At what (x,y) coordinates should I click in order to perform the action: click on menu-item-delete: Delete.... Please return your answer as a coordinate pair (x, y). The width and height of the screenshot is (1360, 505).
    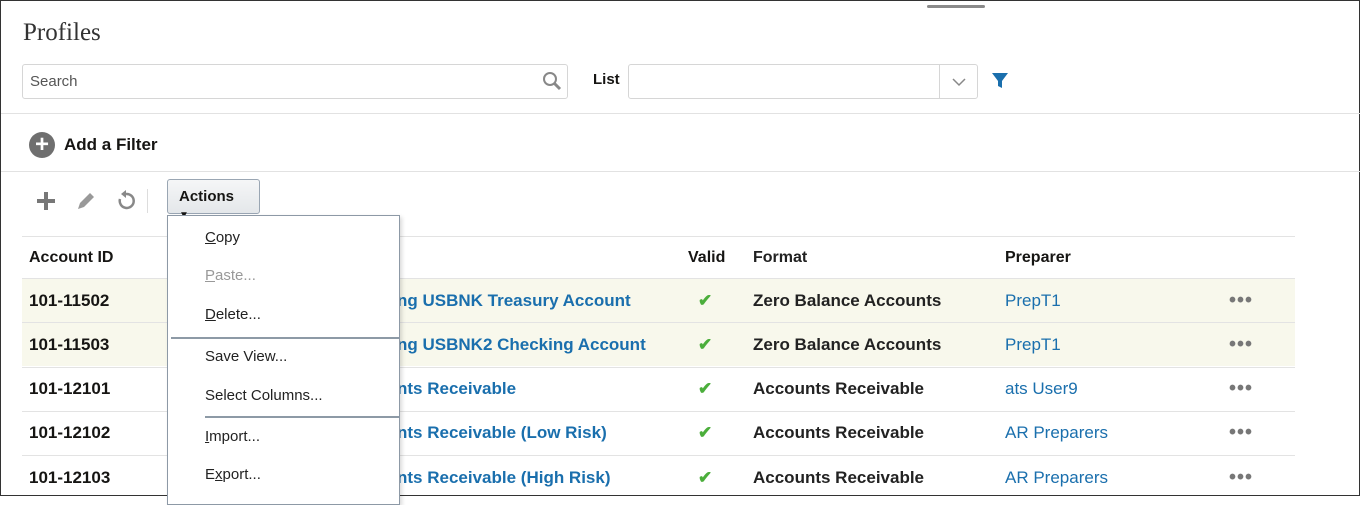
    Looking at the image, I should click on (233, 314).